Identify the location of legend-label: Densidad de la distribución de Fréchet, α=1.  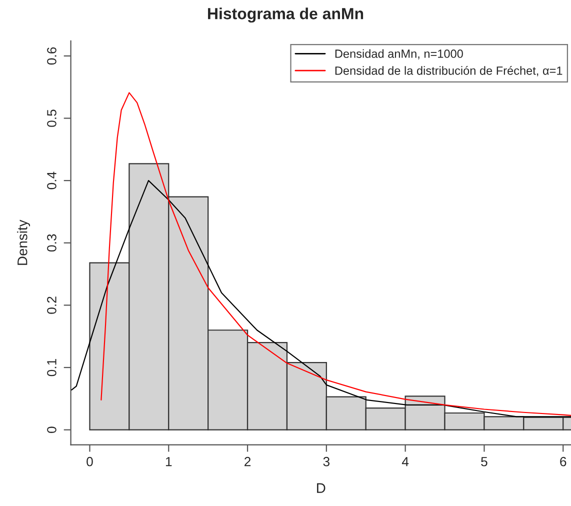
(448, 71).